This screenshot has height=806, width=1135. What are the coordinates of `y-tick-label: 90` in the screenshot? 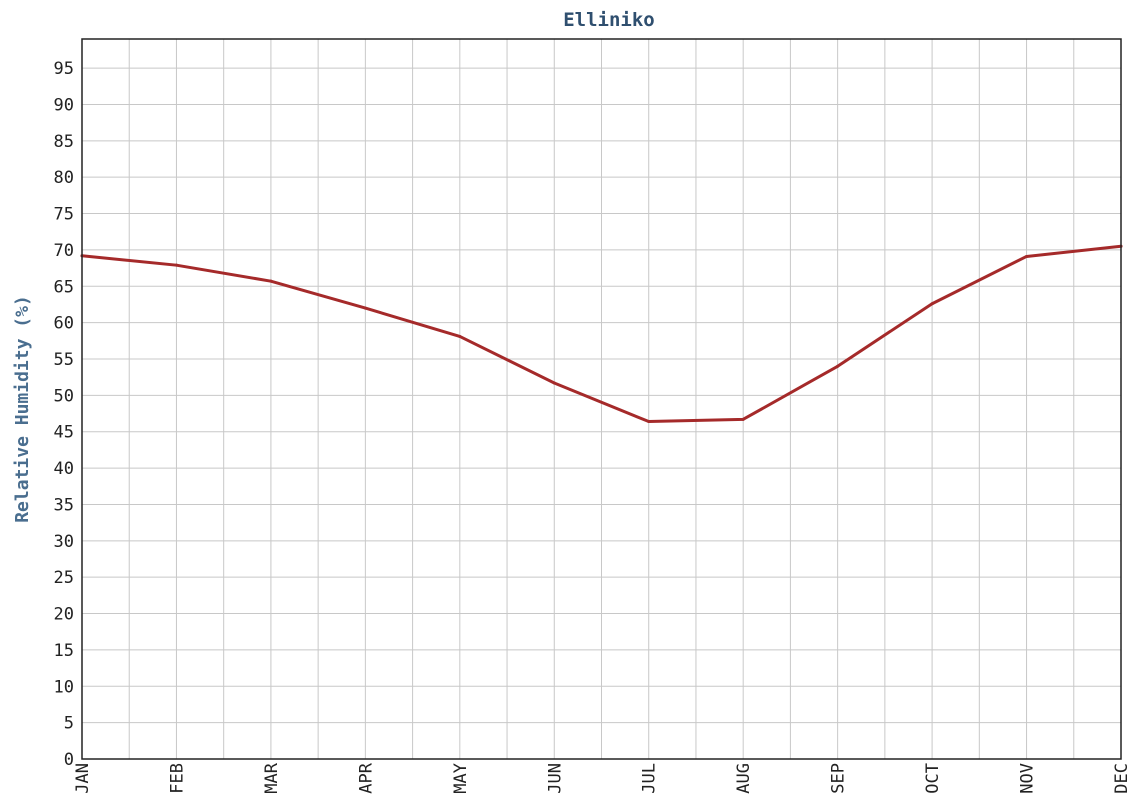 It's located at (64, 105).